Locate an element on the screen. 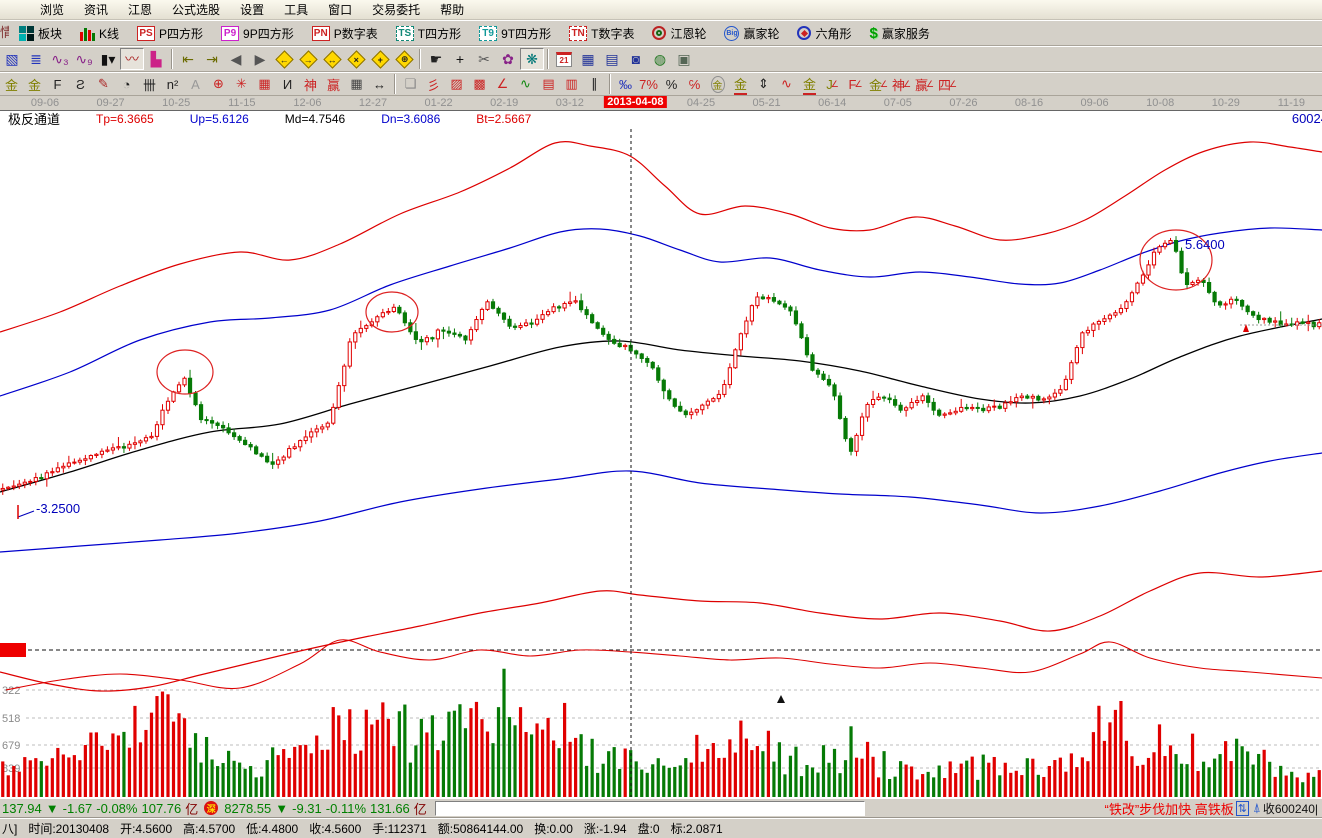 Image resolution: width=1322 pixels, height=838 pixels. gold-angle-icon: 金 ∠ is located at coordinates (878, 84).